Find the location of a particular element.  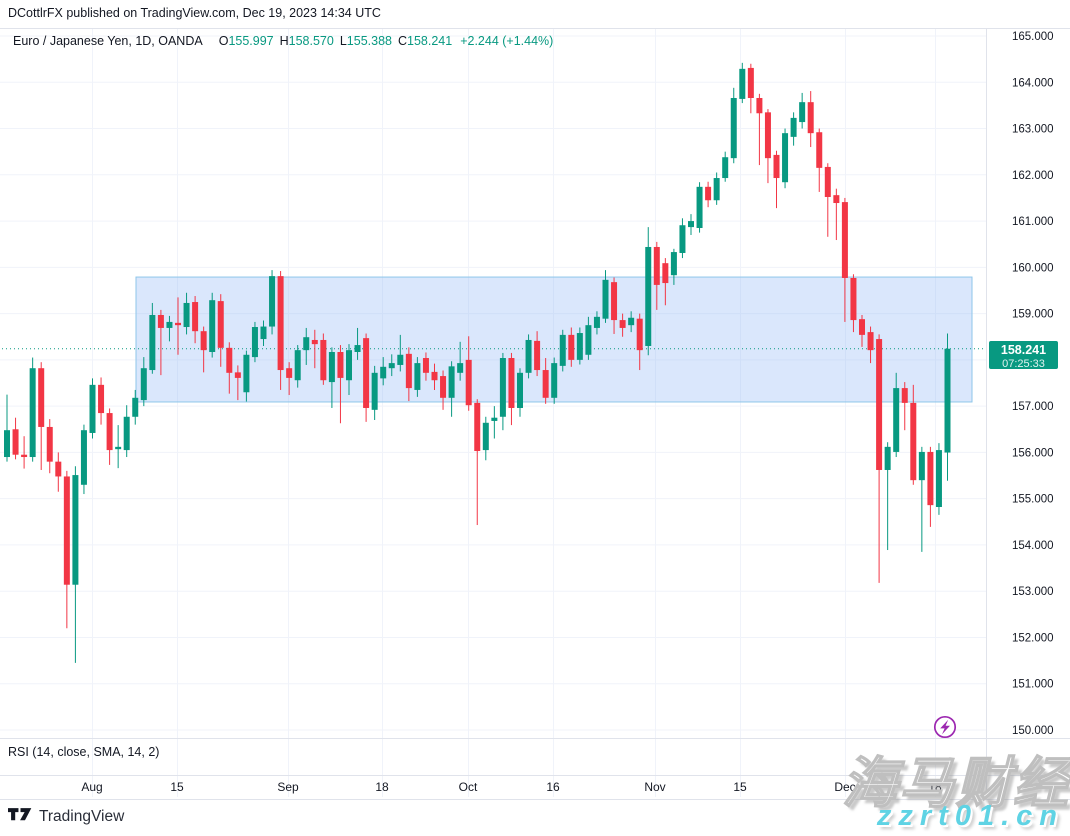

symbol-title: Euro / Japanese Yen, 1D, OANDA is located at coordinates (108, 41).